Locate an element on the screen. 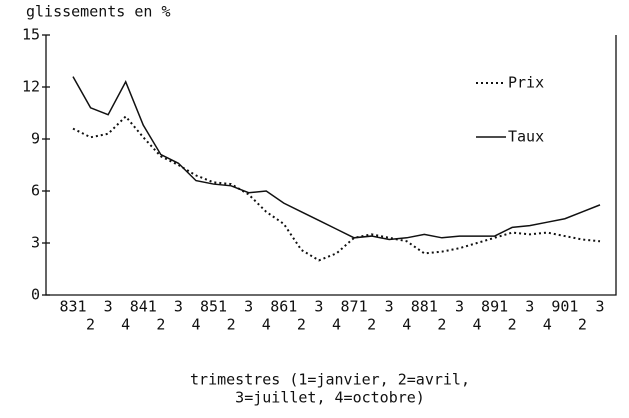 Image resolution: width=629 pixels, height=418 pixels. x-tick-label: 841 is located at coordinates (143, 307).